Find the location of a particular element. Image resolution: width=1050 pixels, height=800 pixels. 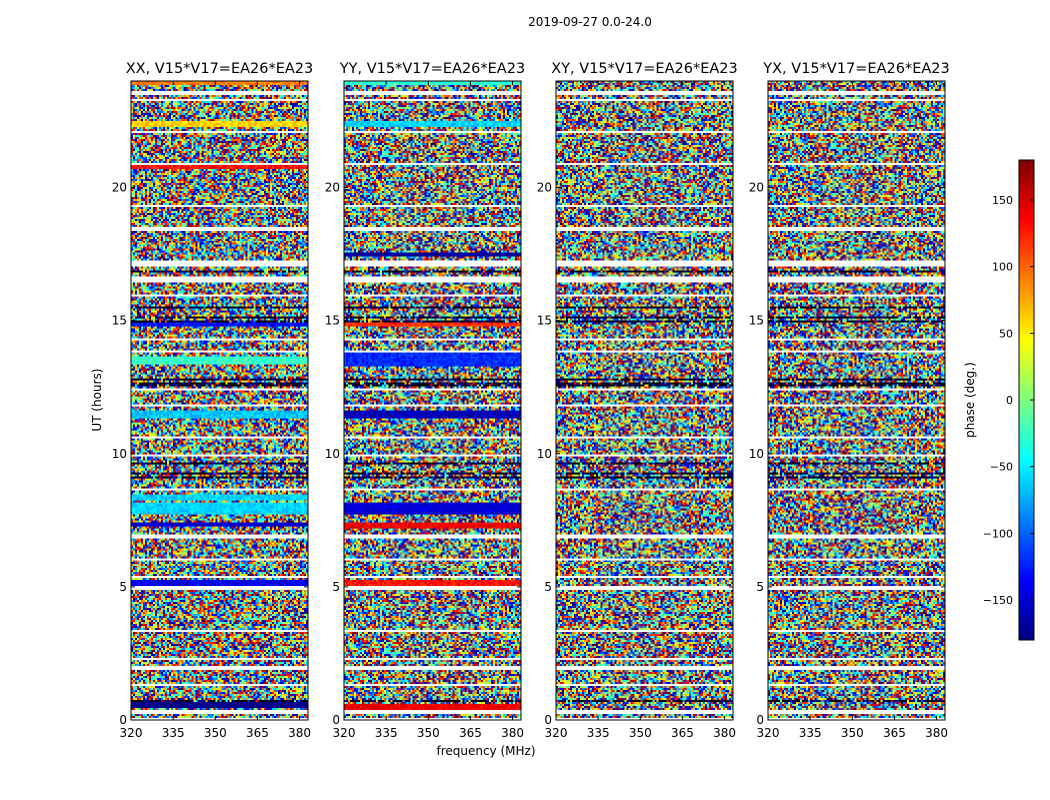

panel-title: YX, V15*V17=EA26*EA23 is located at coordinates (855, 69).